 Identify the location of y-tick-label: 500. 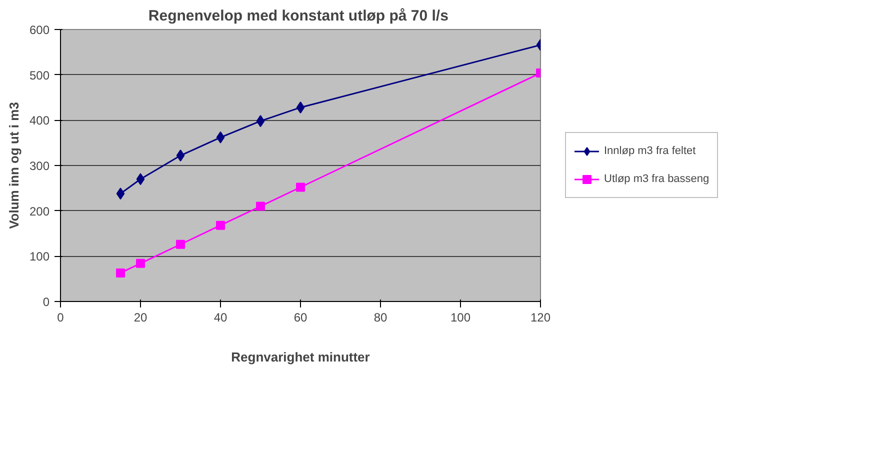
(39, 75).